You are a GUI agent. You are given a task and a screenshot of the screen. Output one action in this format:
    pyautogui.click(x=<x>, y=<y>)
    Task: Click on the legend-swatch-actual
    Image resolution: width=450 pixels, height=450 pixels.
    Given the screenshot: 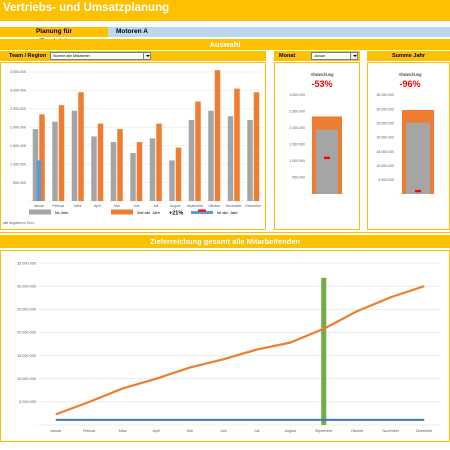 What is the action you would take?
    pyautogui.click(x=40, y=212)
    